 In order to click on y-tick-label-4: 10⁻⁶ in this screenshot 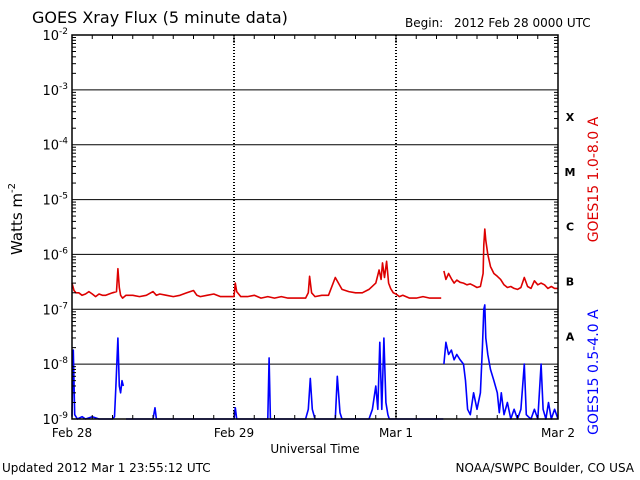, I will do `click(55, 254)`.